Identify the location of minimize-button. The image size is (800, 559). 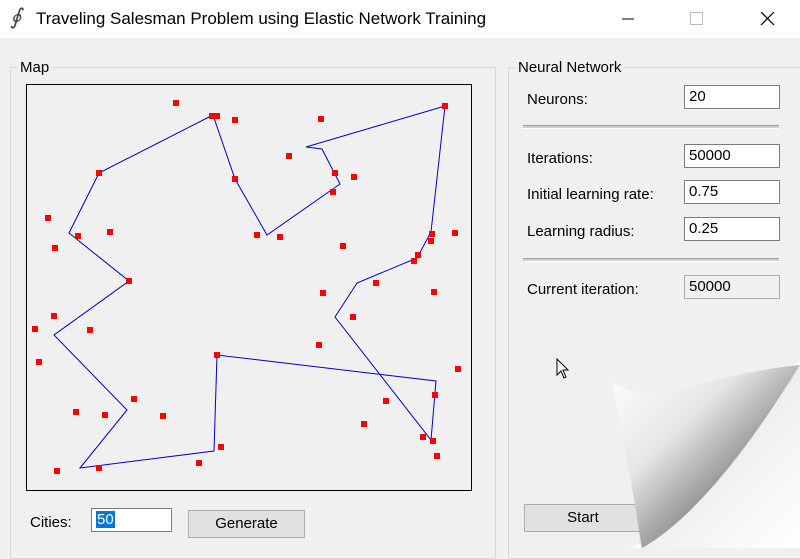
(628, 19).